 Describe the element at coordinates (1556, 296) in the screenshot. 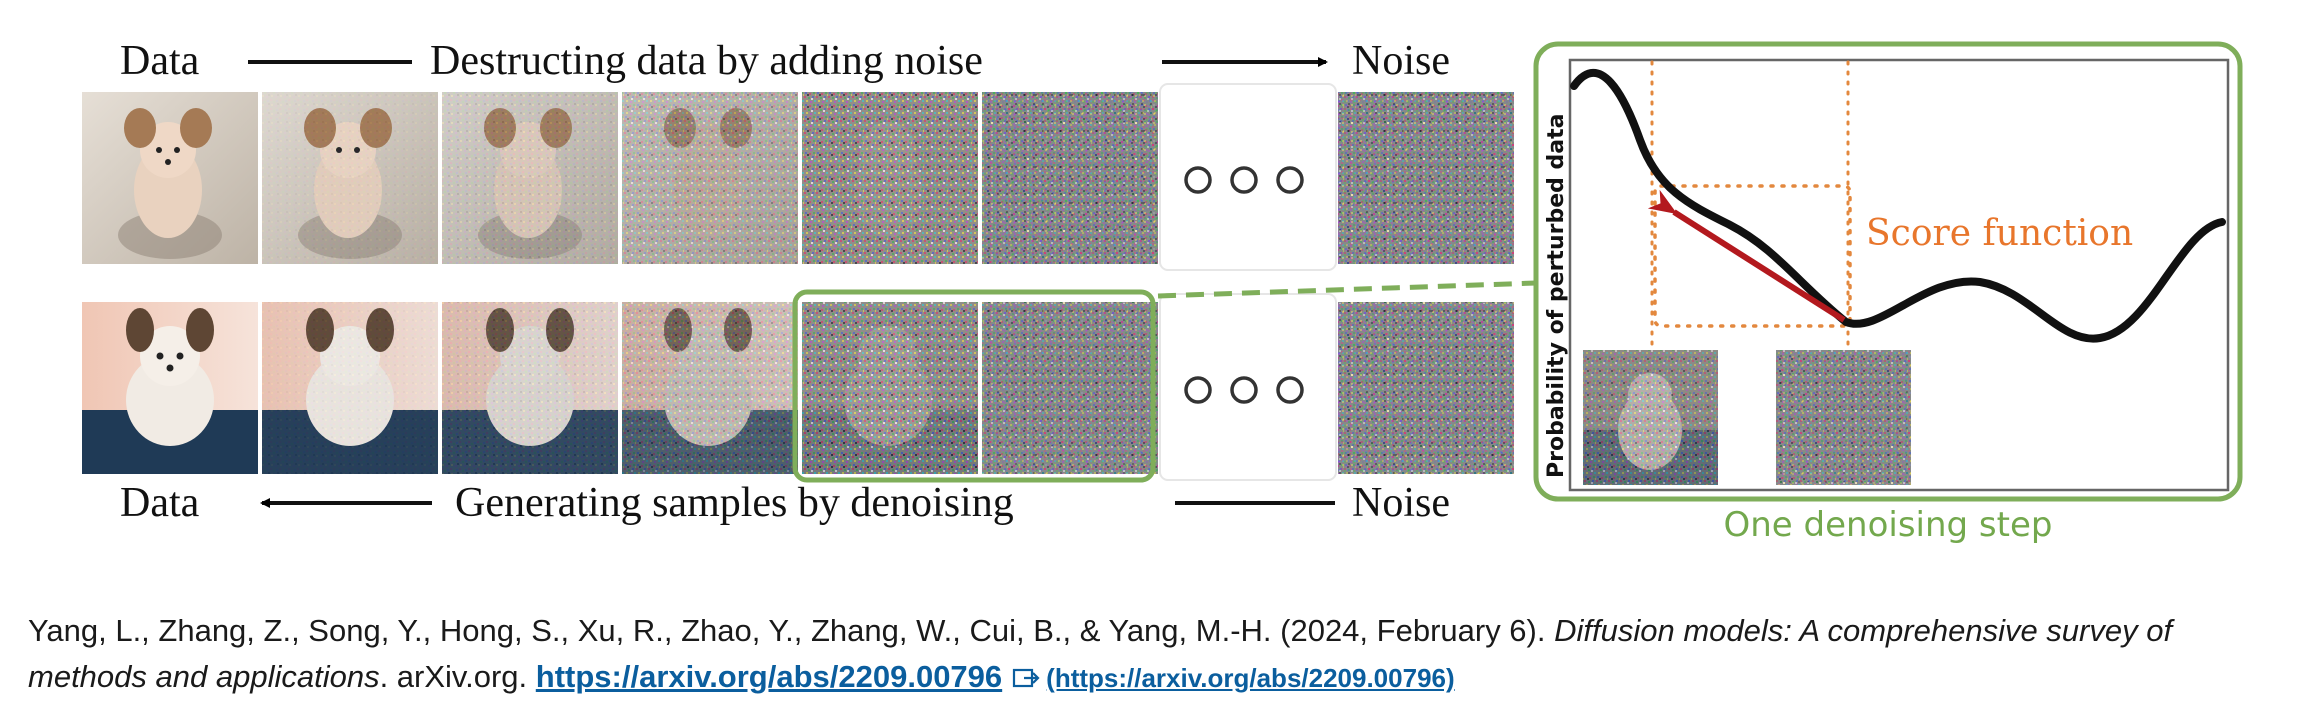

I see `inset-y-axis-label: Probability of perturbed data` at that location.